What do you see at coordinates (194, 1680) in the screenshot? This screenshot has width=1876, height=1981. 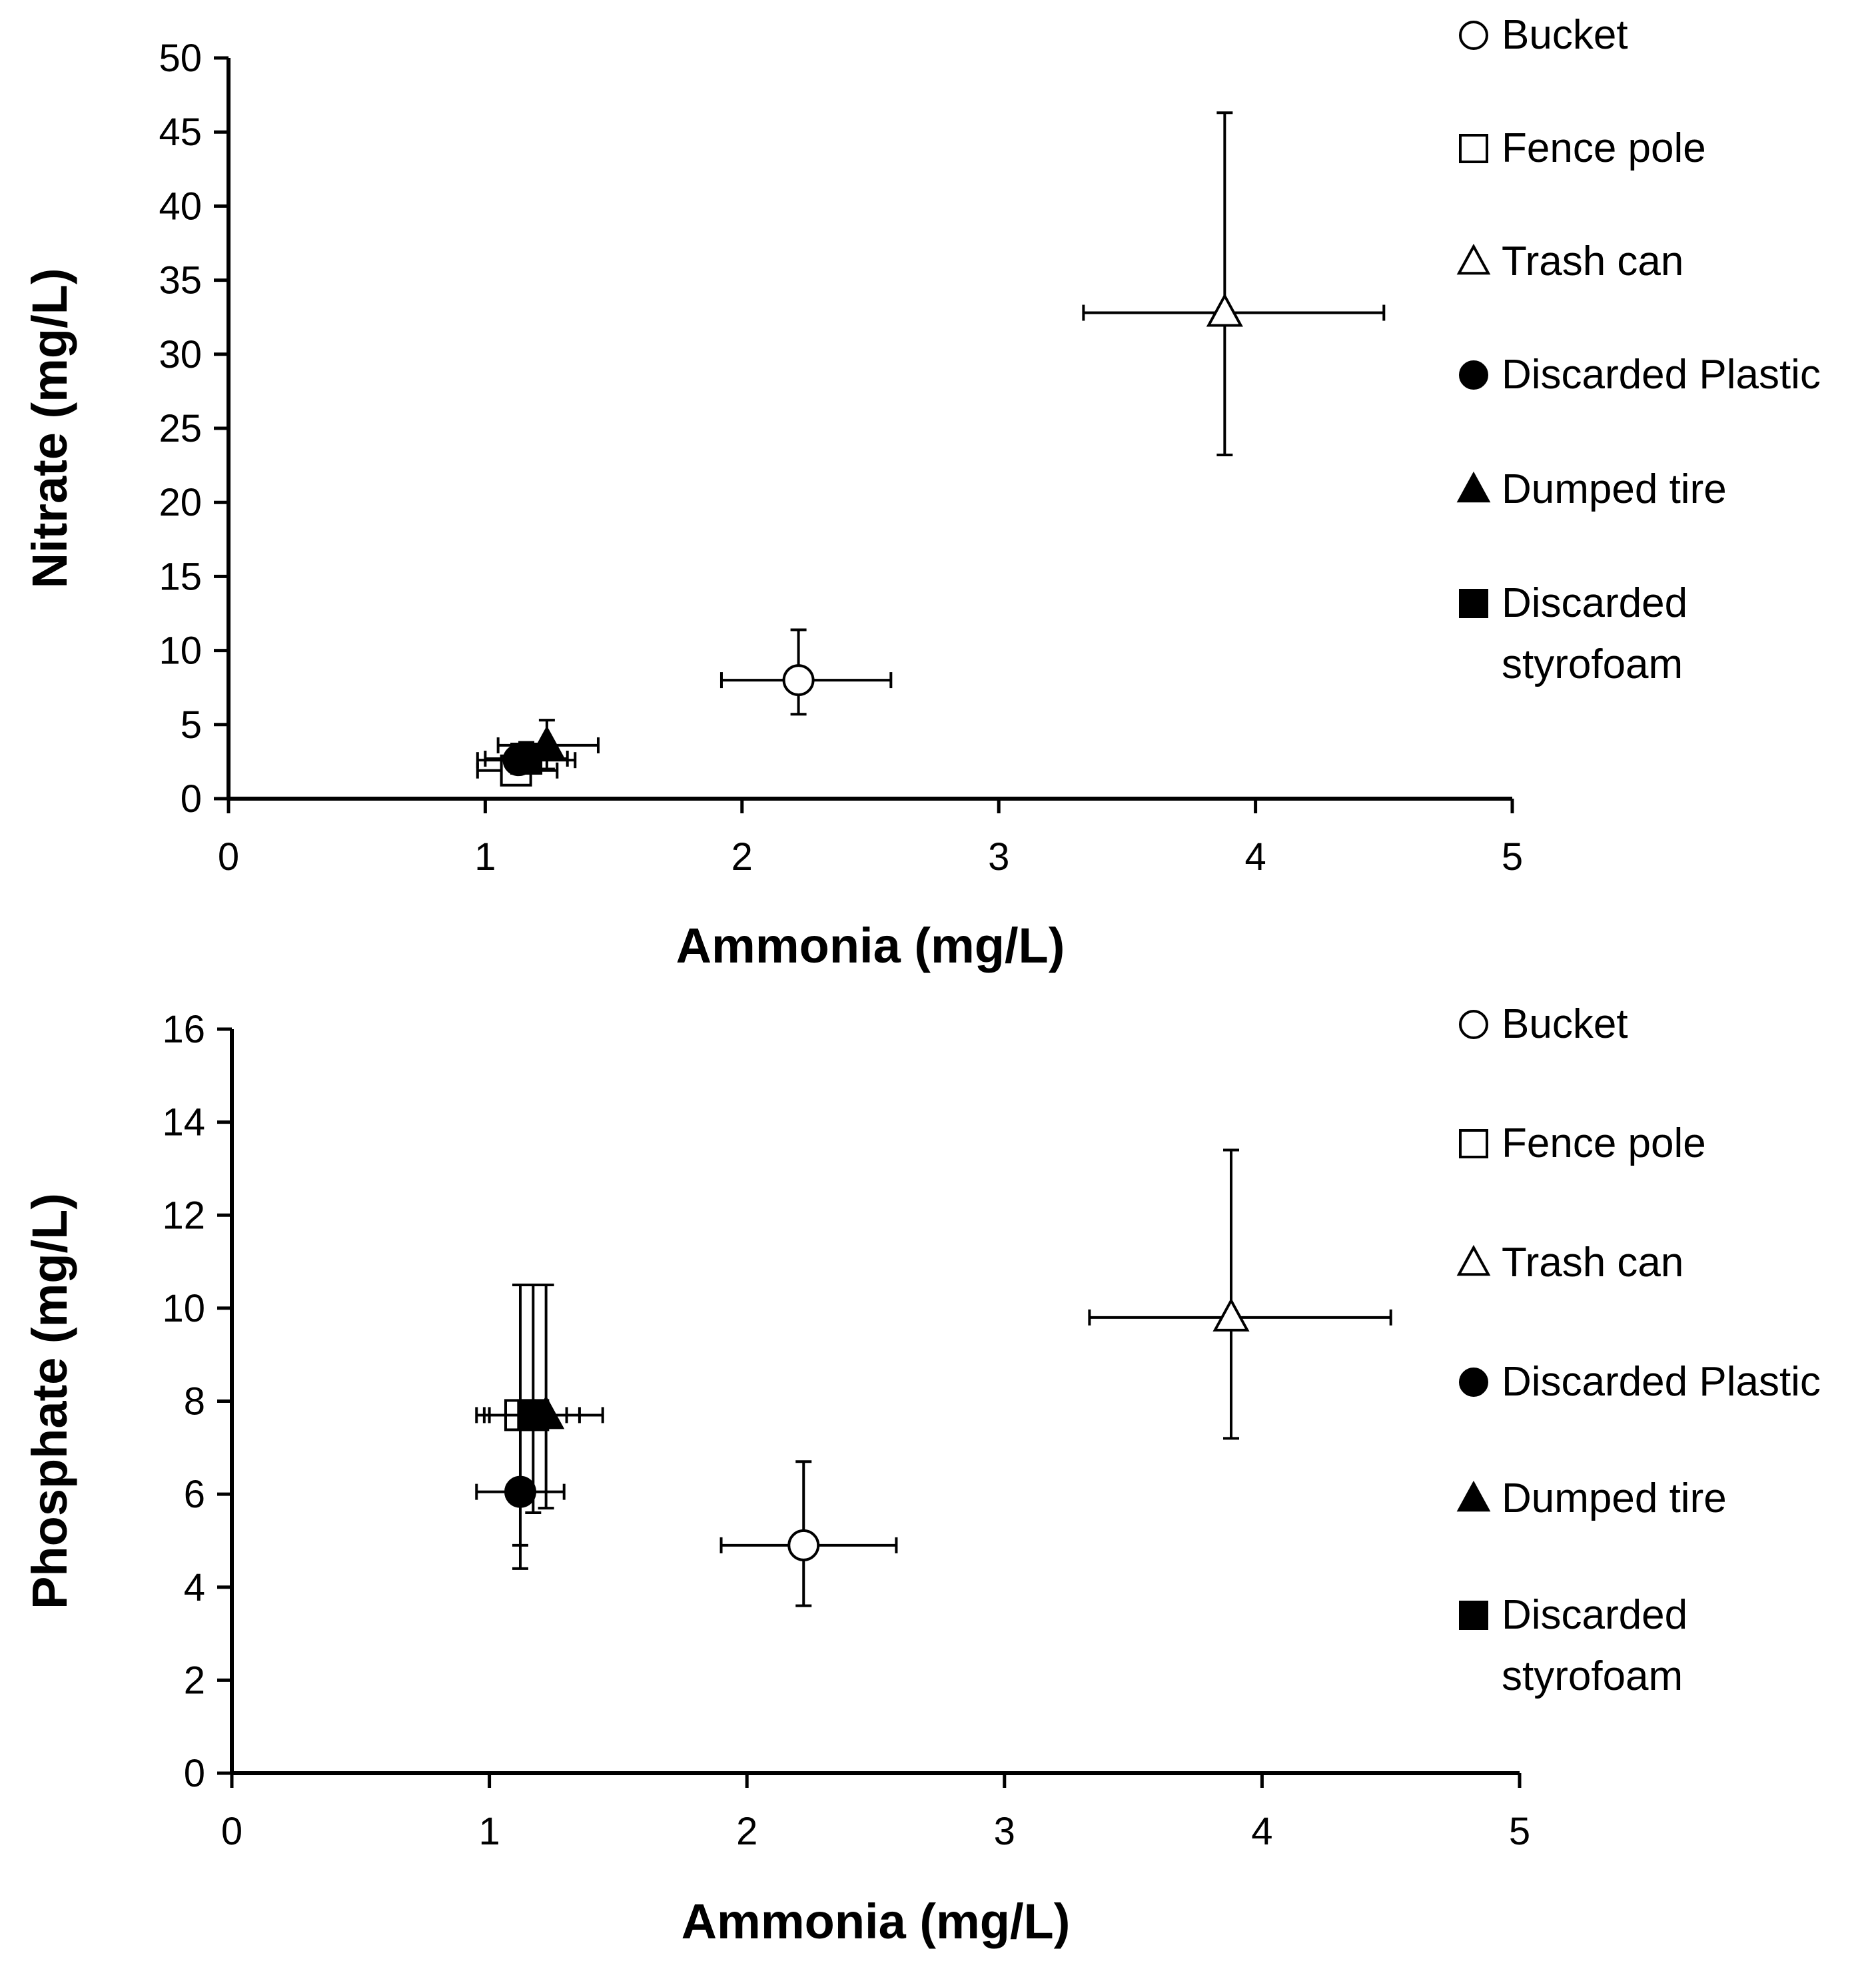 I see `y-tick-label: 2` at bounding box center [194, 1680].